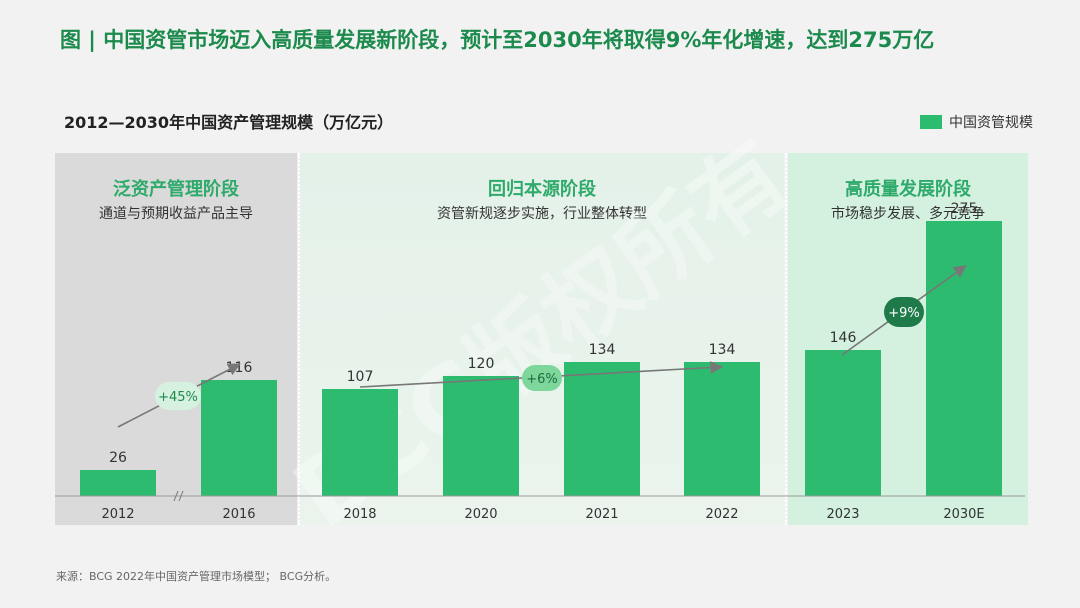 This screenshot has width=1080, height=608. What do you see at coordinates (721, 514) in the screenshot?
I see `x-tick-2022: 2022` at bounding box center [721, 514].